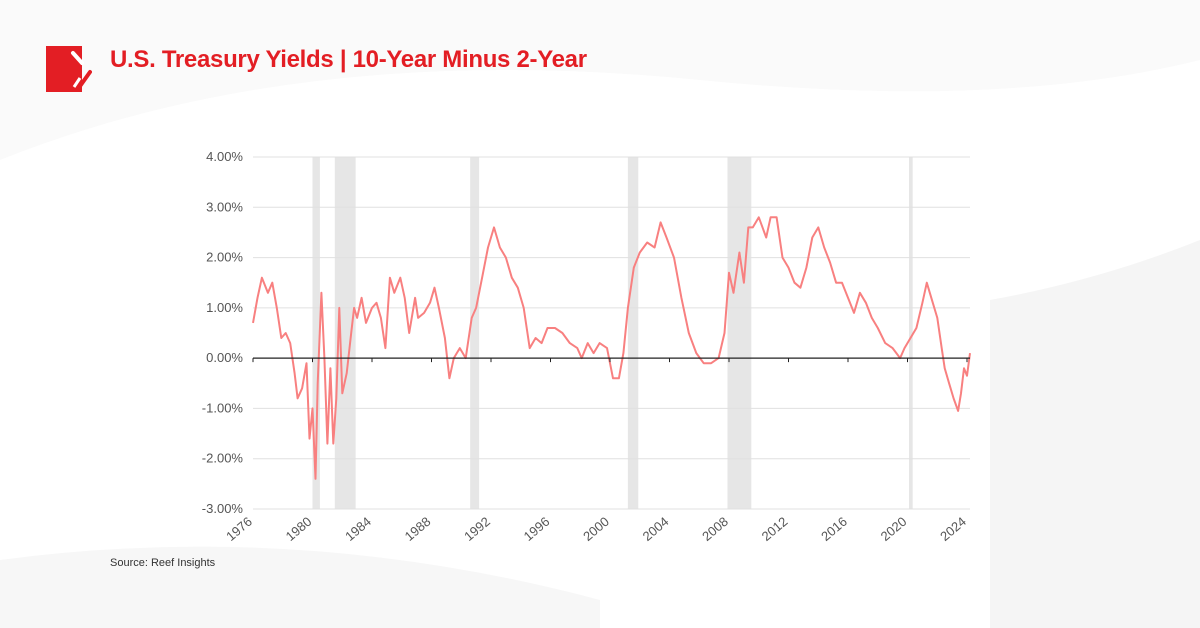 The width and height of the screenshot is (1200, 628). What do you see at coordinates (477, 529) in the screenshot?
I see `x-tick-label: 1992` at bounding box center [477, 529].